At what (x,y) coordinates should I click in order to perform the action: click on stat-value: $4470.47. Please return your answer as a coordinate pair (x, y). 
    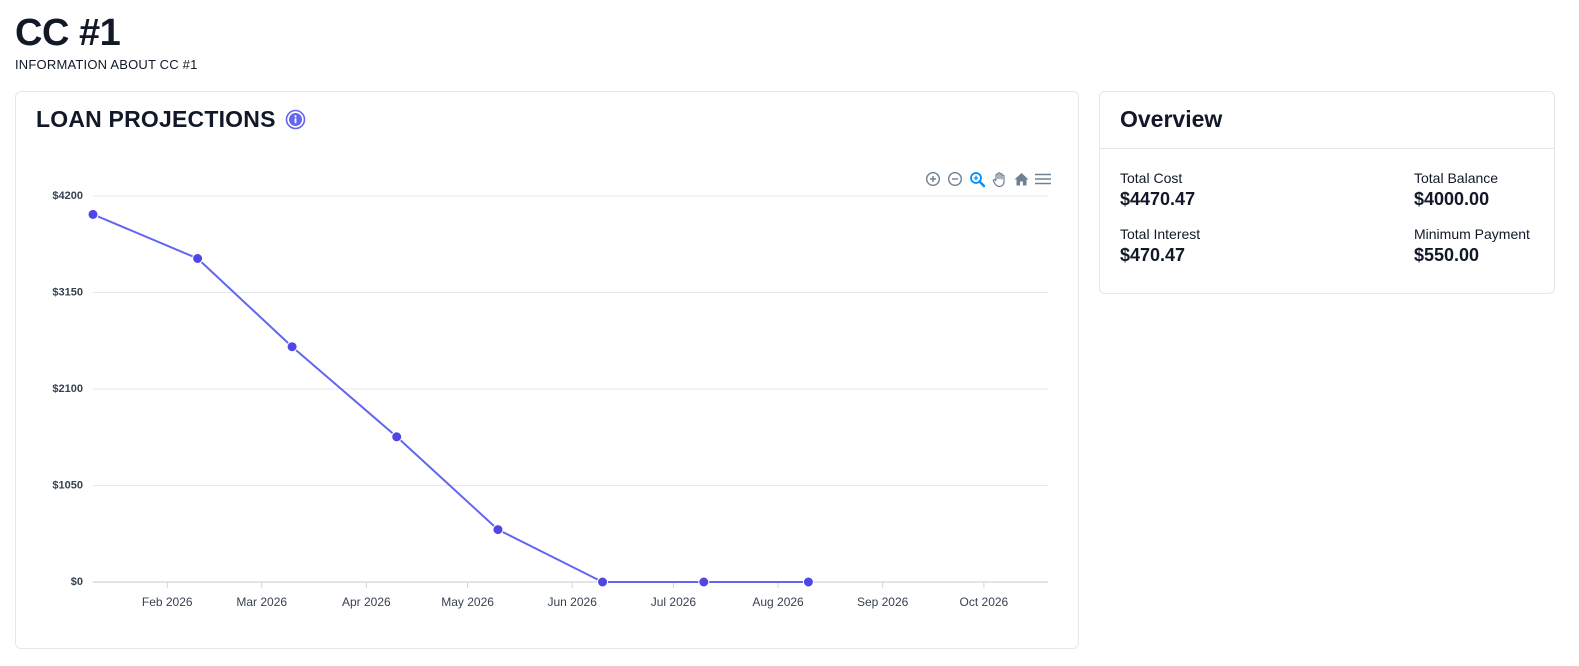
    Looking at the image, I should click on (1158, 199).